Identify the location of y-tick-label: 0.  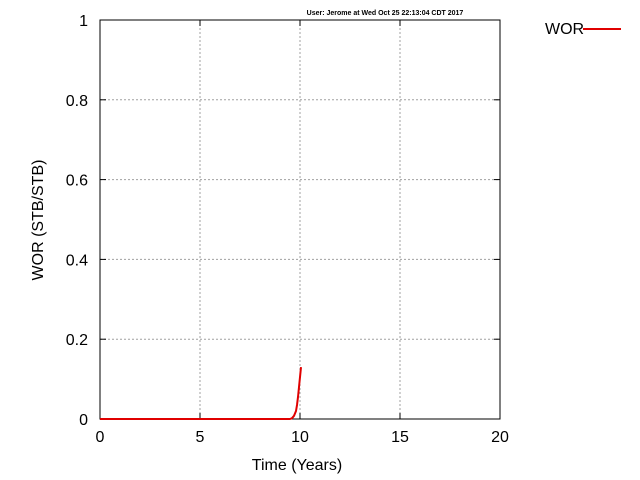
(83, 420).